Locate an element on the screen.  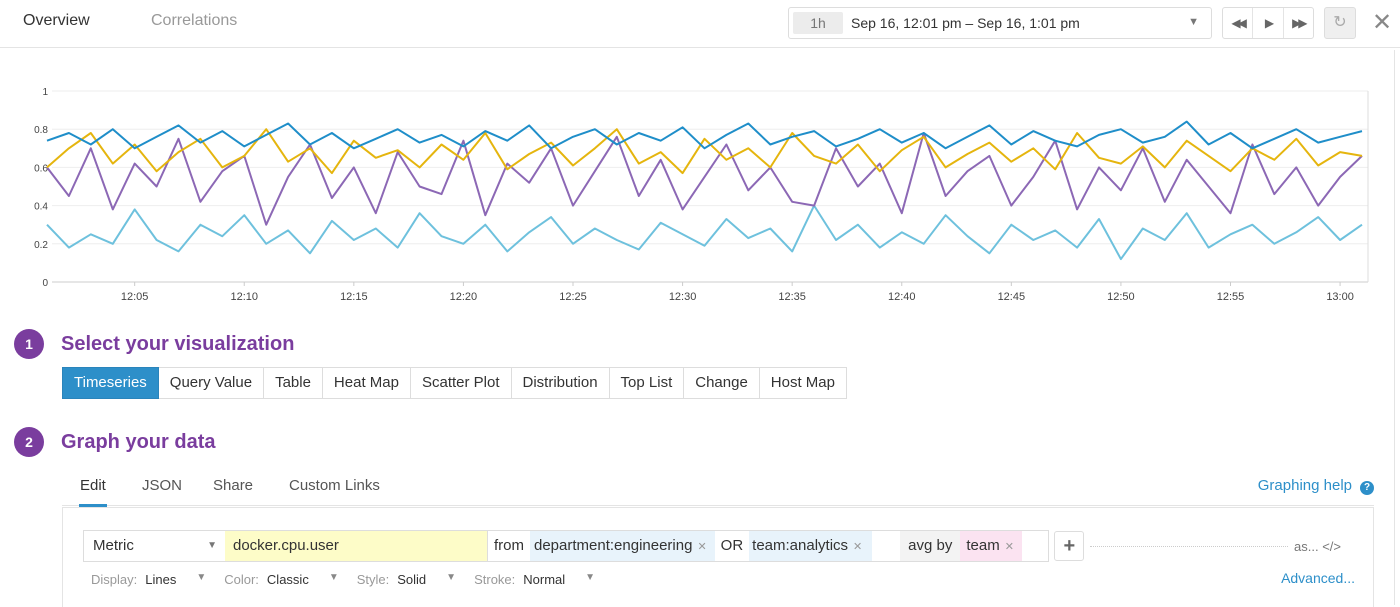
step-1-badge: 1 is located at coordinates (29, 344).